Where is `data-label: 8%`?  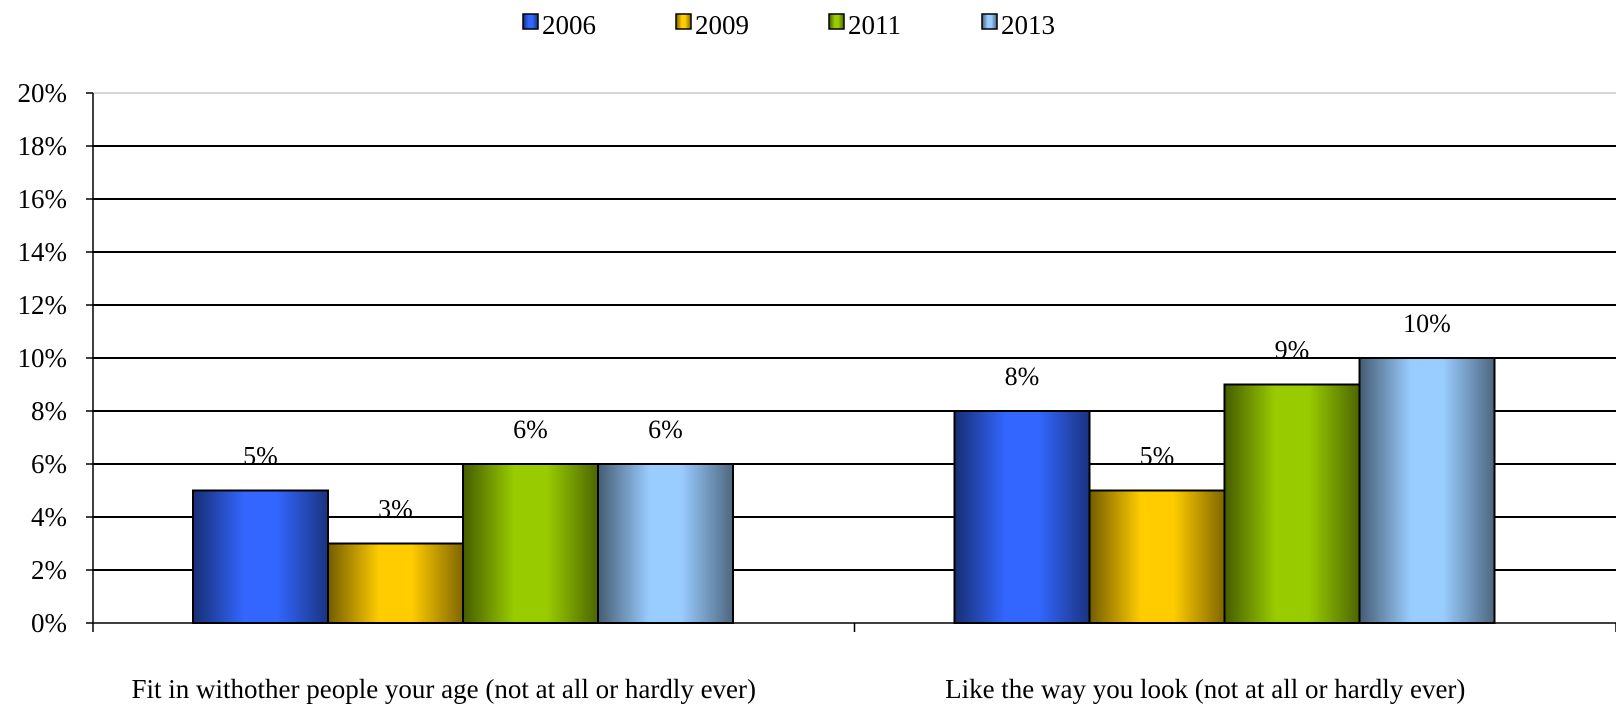 data-label: 8% is located at coordinates (1022, 376).